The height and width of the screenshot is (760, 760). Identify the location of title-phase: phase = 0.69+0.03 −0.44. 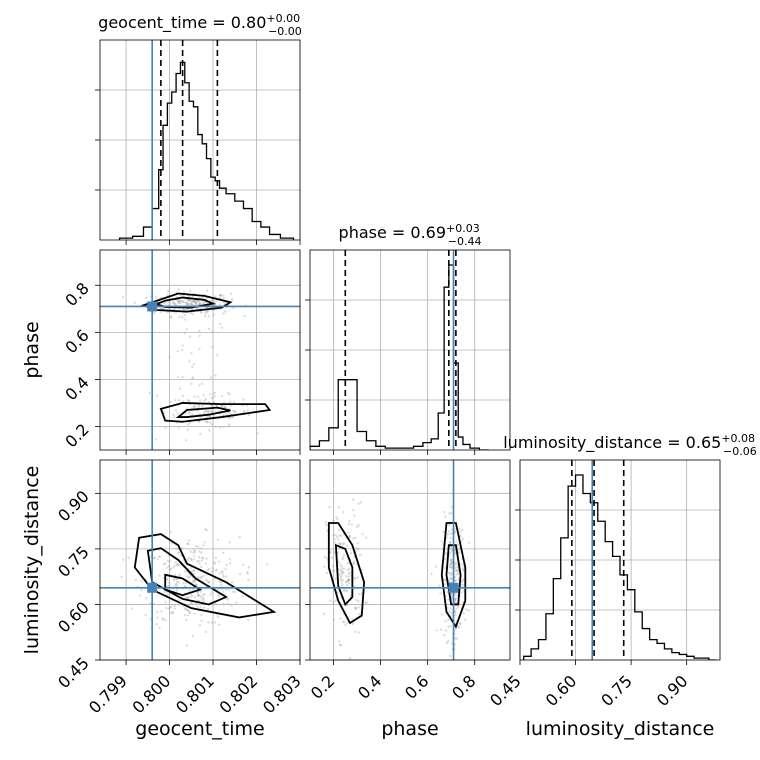
(410, 235).